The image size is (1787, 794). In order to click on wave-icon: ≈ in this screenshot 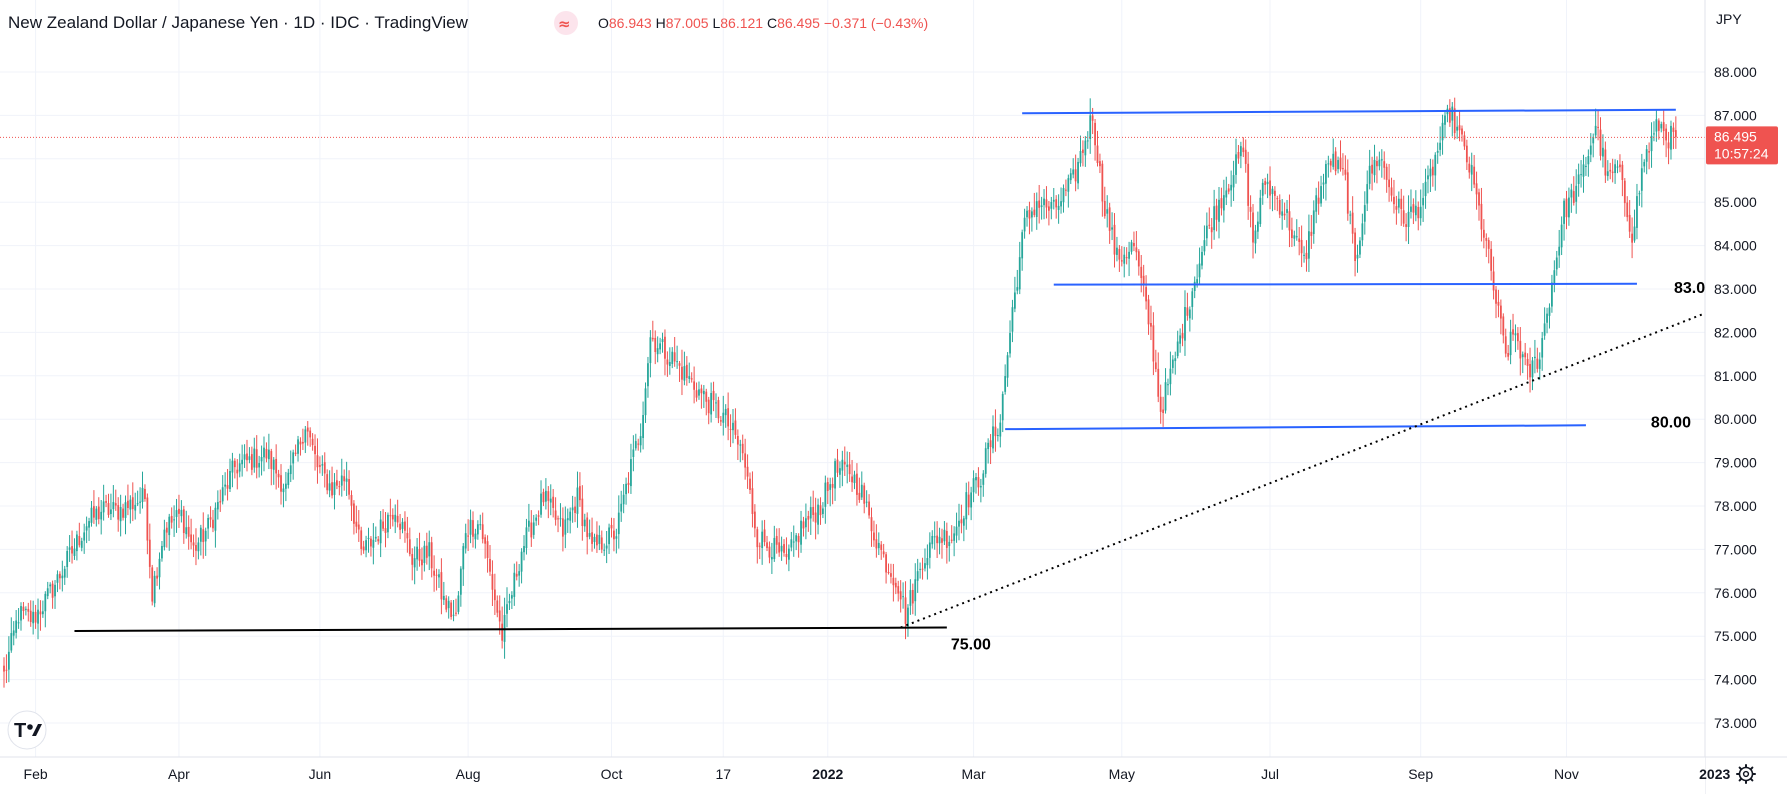, I will do `click(566, 23)`.